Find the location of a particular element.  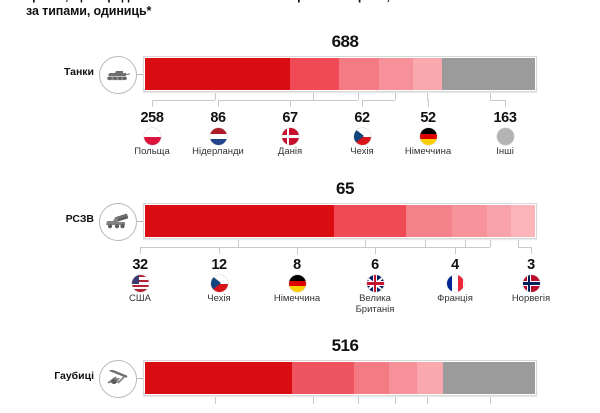

country-value: 52 is located at coordinates (428, 118).